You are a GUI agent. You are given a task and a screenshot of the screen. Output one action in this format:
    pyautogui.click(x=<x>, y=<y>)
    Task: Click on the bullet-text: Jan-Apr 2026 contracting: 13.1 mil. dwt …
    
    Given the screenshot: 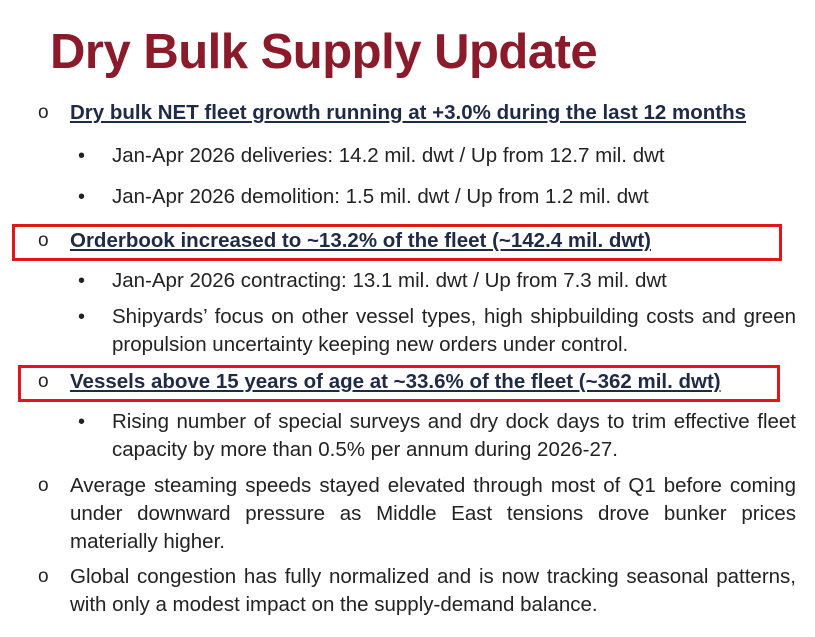 What is the action you would take?
    pyautogui.click(x=389, y=280)
    